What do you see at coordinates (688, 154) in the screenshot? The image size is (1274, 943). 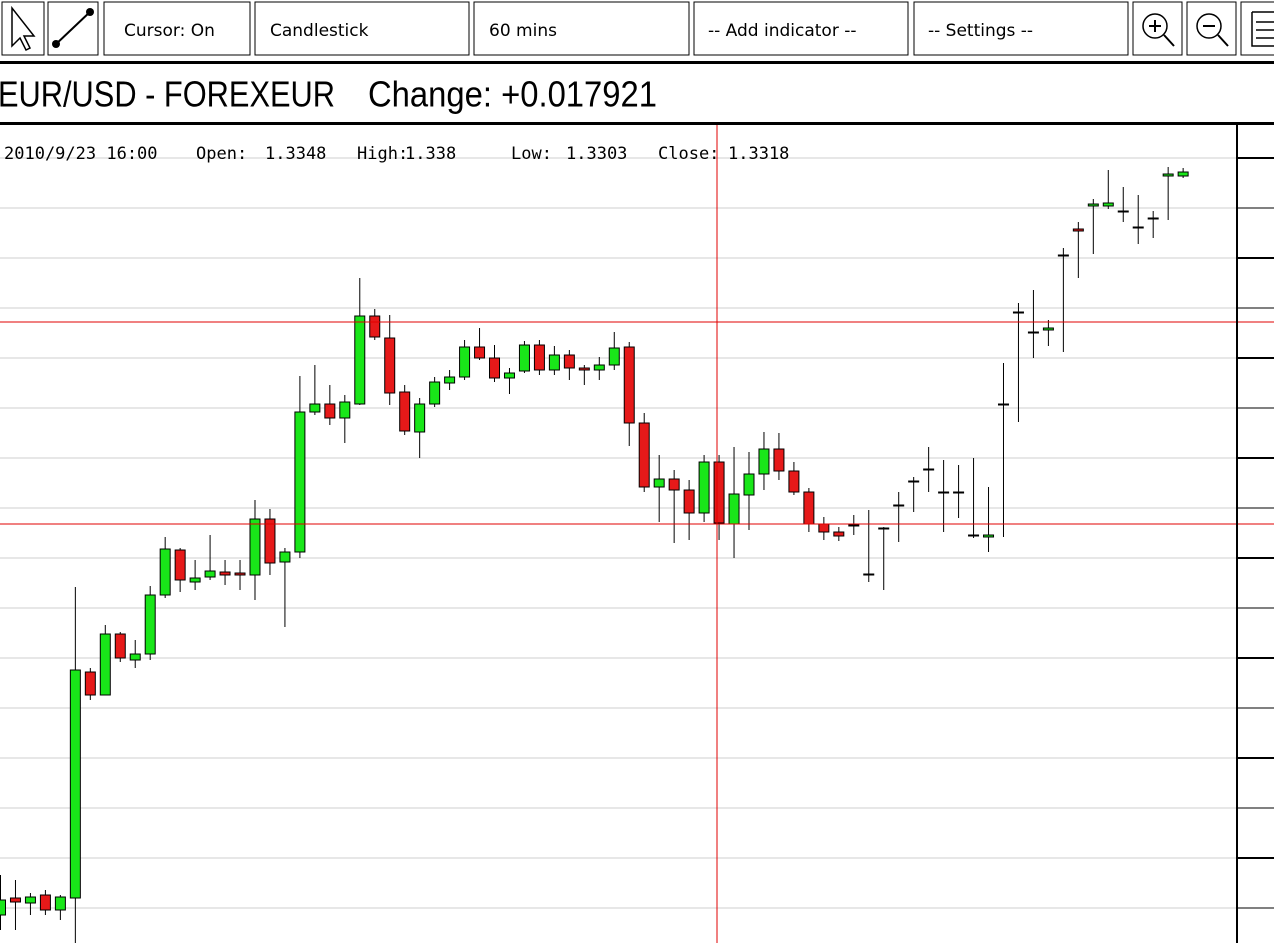 I see `info-label: Close:` at bounding box center [688, 154].